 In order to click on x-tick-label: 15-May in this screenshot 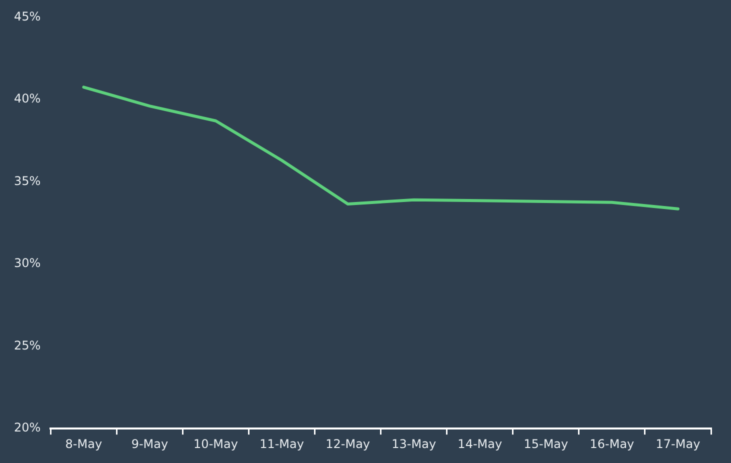, I will do `click(546, 443)`.